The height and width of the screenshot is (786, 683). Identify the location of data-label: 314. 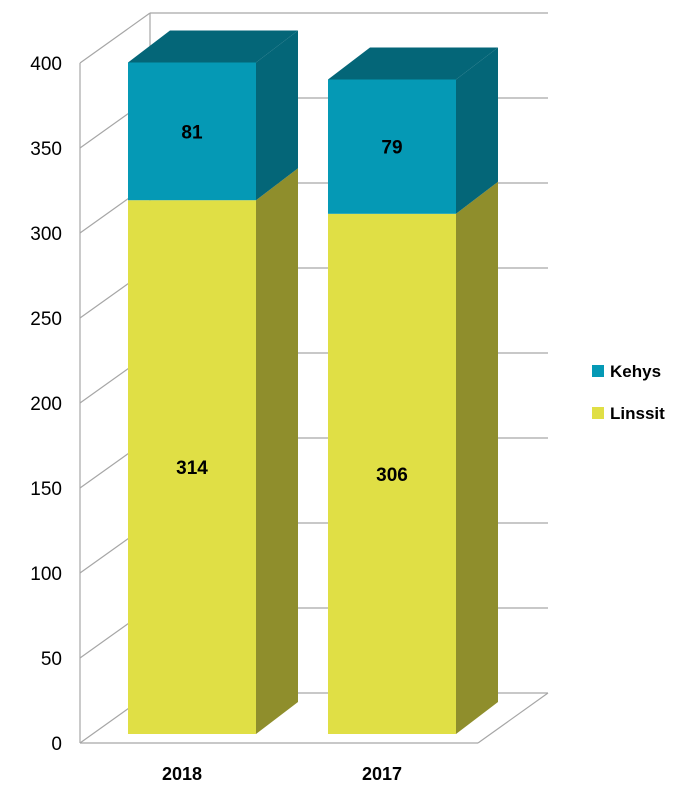
(192, 468).